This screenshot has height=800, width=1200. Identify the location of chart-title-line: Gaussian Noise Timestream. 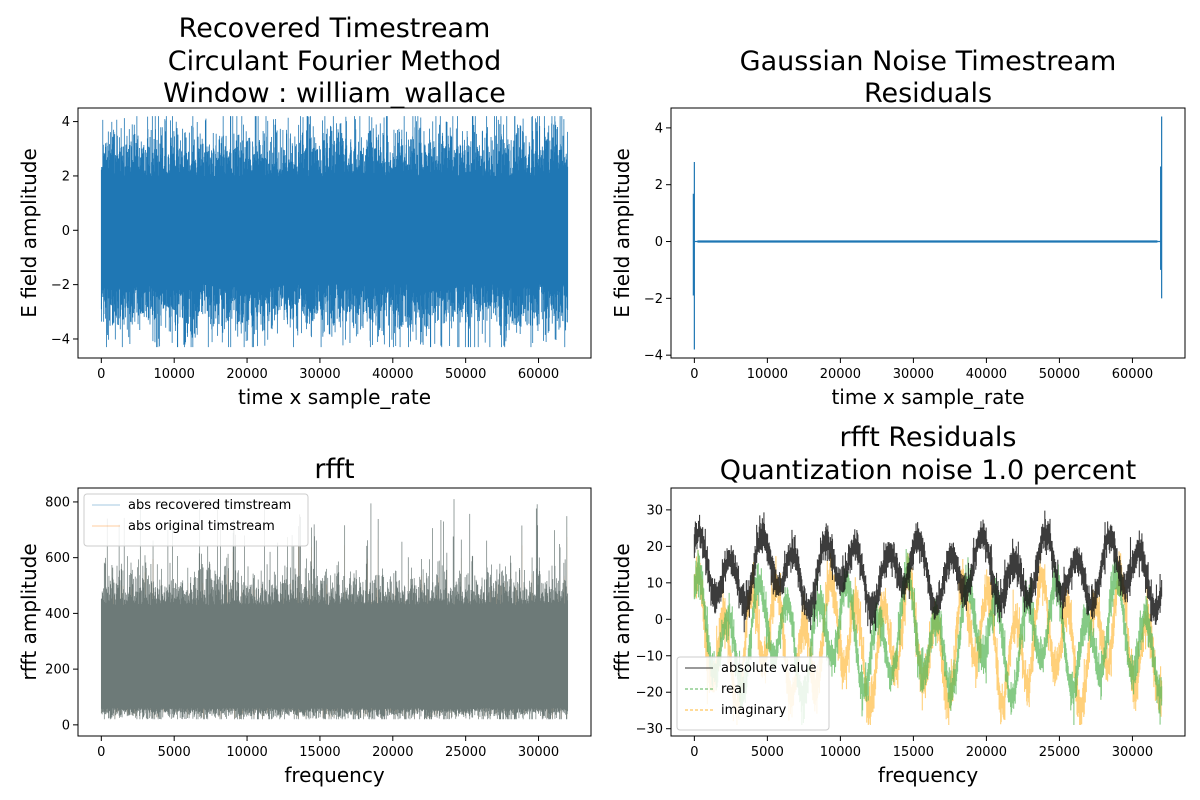
(928, 61).